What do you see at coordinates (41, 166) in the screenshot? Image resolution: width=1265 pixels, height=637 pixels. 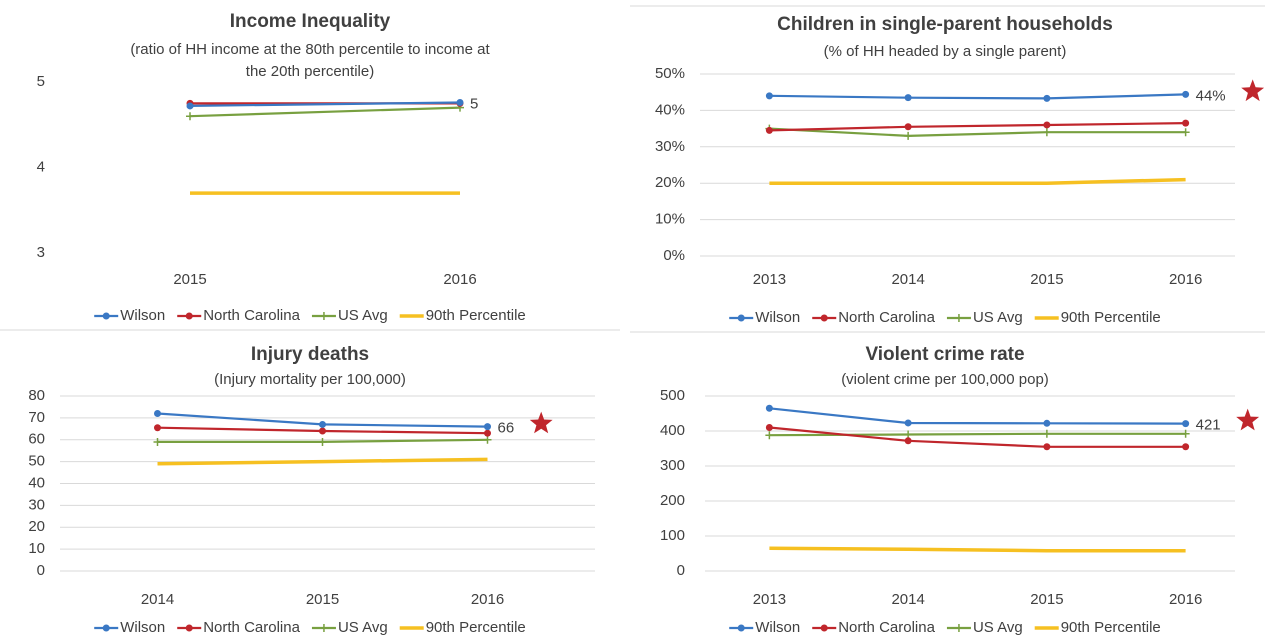 I see `y-tick-label: 4` at bounding box center [41, 166].